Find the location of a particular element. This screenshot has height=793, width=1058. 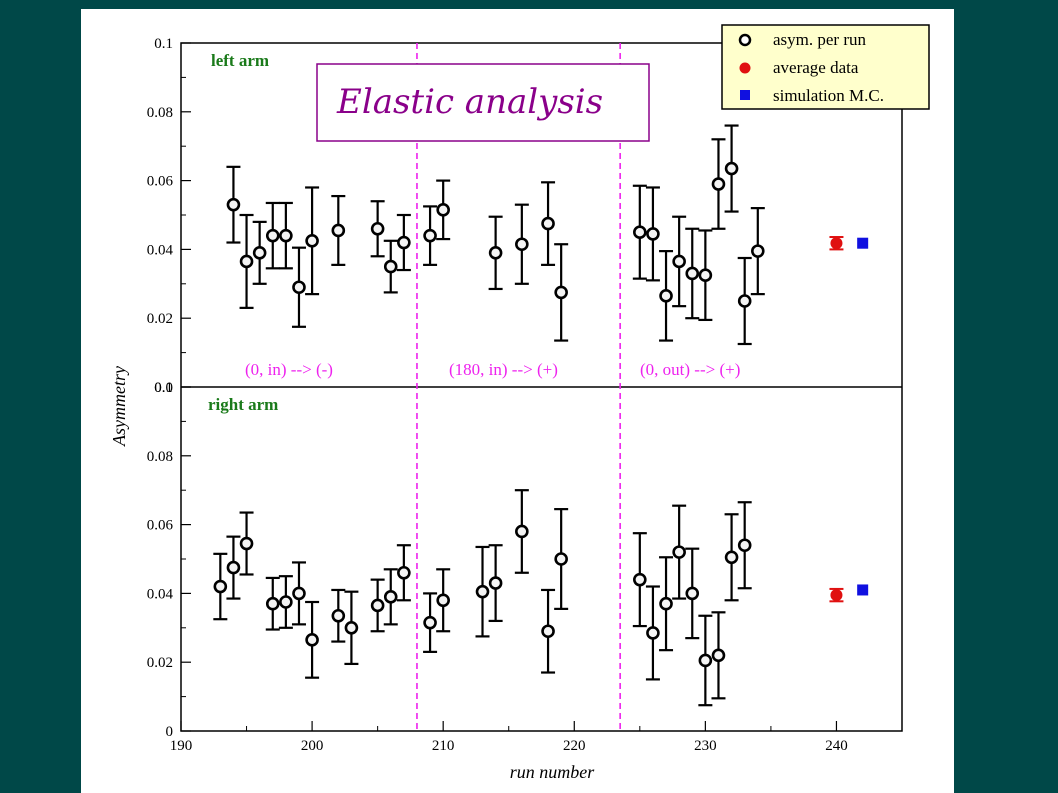

region-label-2: (0, out) --> (+) is located at coordinates (690, 369).